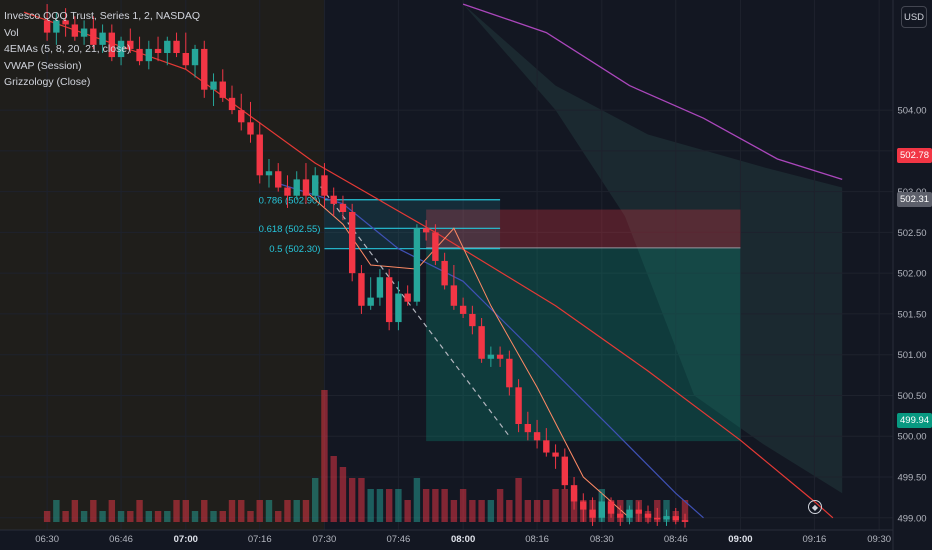 This screenshot has height=550, width=932. I want to click on x-tick-label: 09:16, so click(815, 539).